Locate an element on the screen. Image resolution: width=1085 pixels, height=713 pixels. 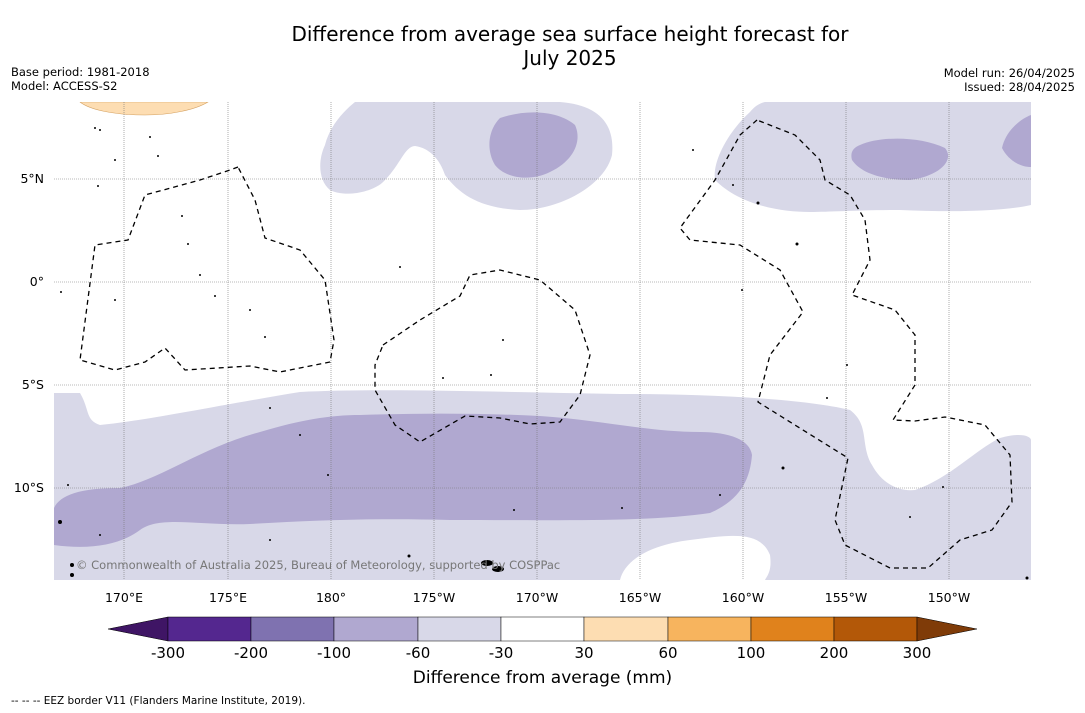
lat-label-5s: 5°S is located at coordinates (32, 384).